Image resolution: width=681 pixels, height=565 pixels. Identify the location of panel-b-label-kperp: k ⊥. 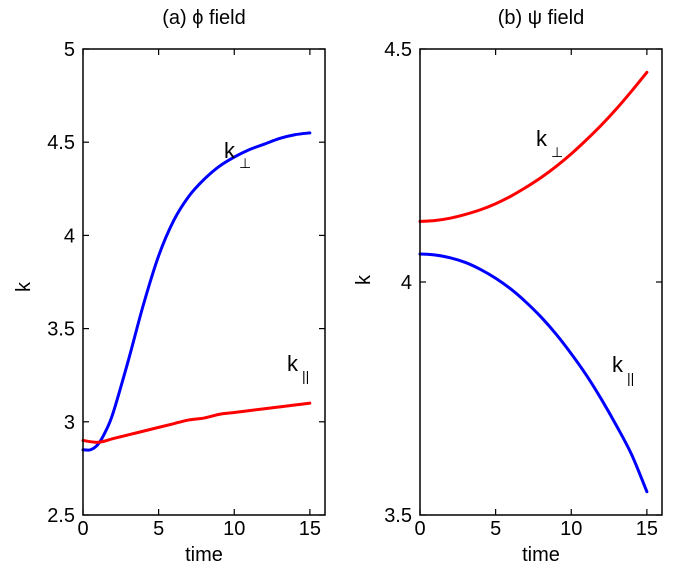
(549, 143).